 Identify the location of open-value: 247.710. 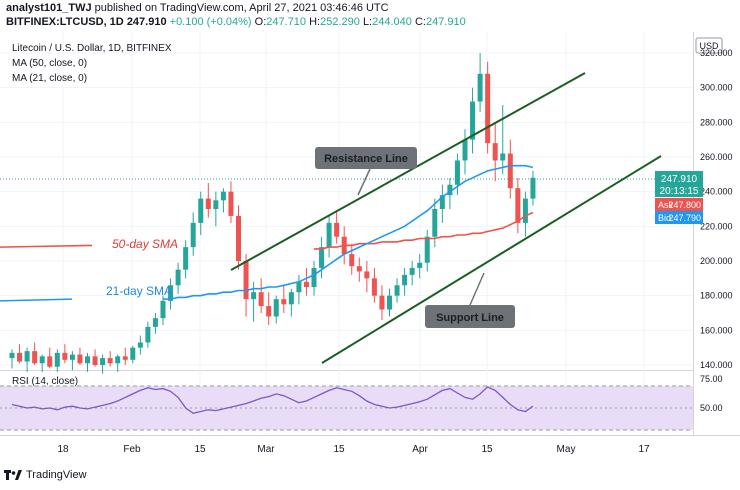
(286, 22).